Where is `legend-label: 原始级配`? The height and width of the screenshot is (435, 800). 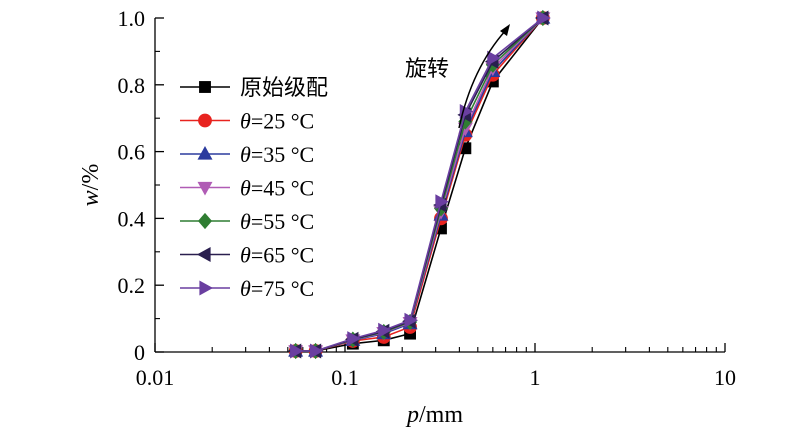 legend-label: 原始级配 is located at coordinates (284, 88).